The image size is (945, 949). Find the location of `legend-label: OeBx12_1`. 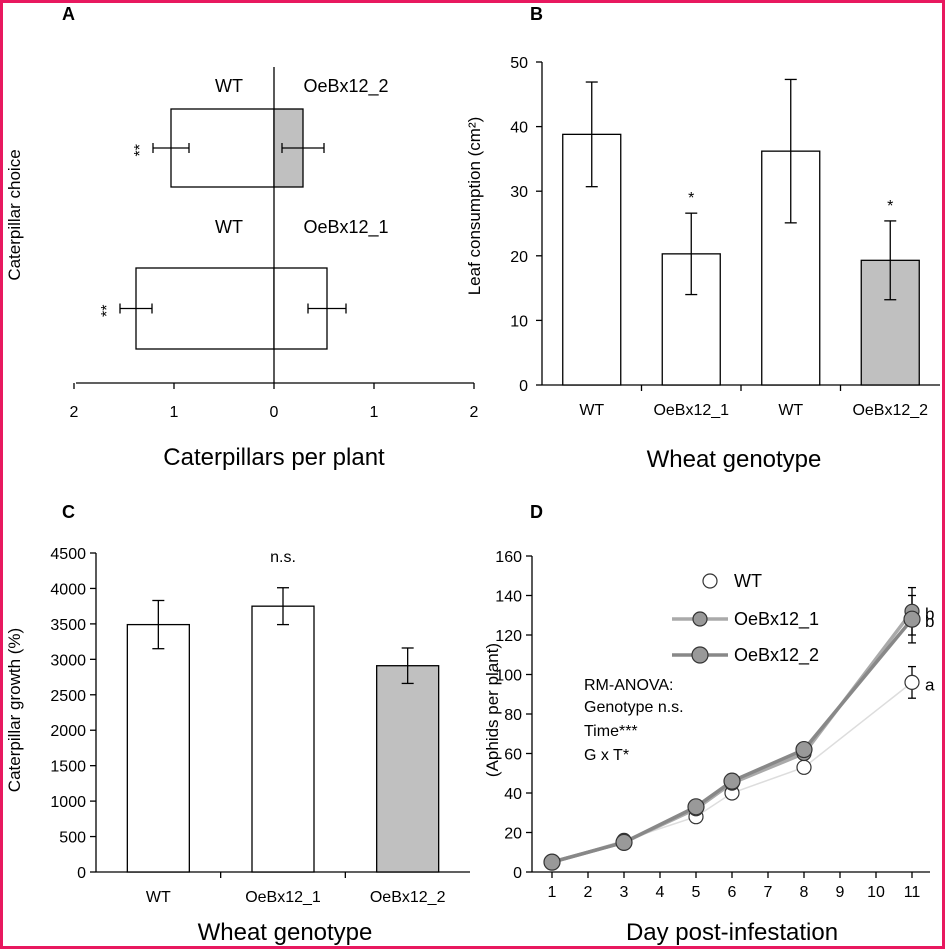

legend-label: OeBx12_1 is located at coordinates (776, 619).